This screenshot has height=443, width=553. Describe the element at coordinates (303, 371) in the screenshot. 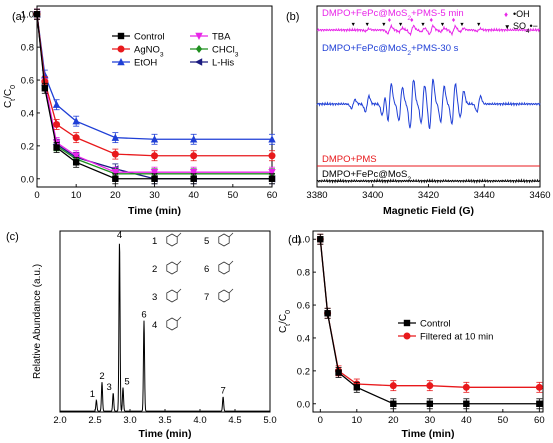

I see `y-tick-label: 0.2` at that location.